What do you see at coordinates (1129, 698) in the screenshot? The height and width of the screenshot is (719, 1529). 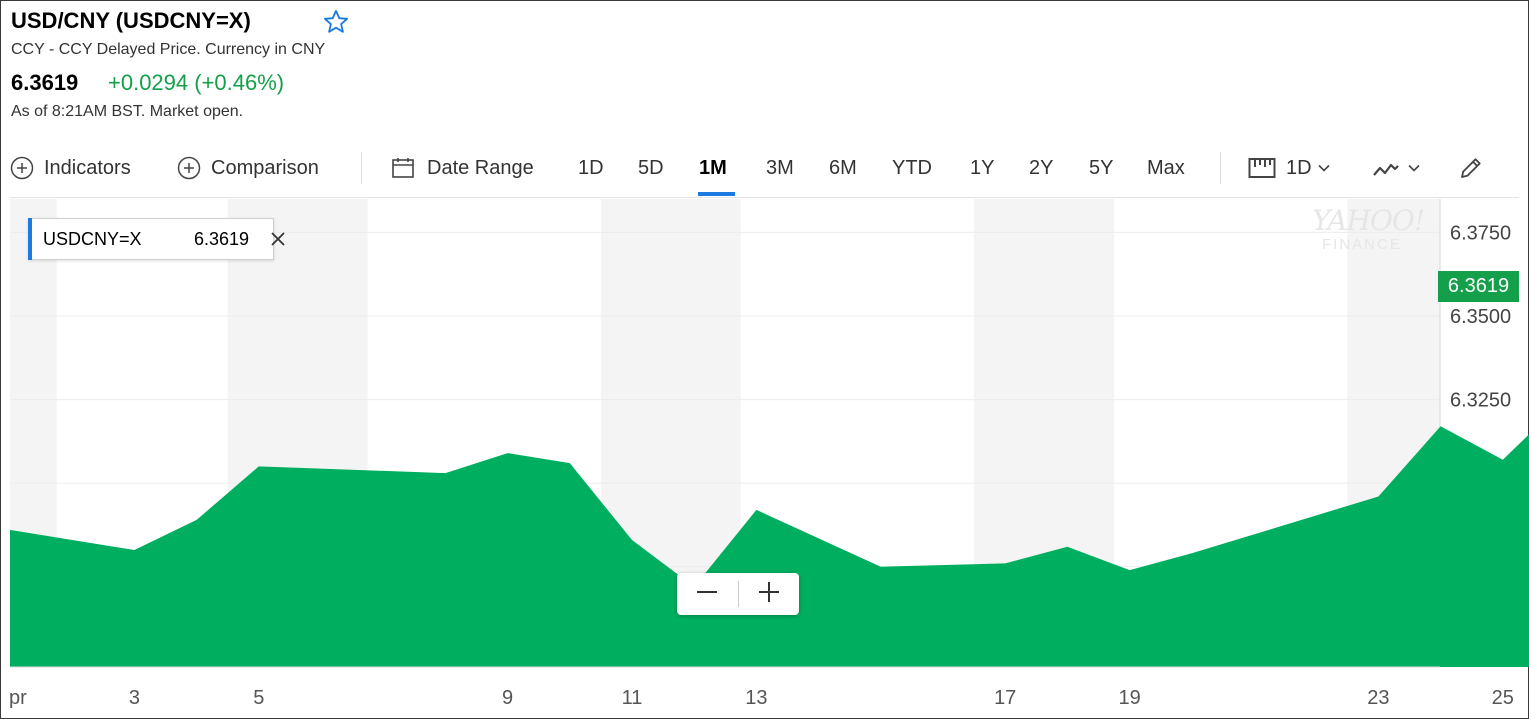 I see `x-tick-label: 19` at bounding box center [1129, 698].